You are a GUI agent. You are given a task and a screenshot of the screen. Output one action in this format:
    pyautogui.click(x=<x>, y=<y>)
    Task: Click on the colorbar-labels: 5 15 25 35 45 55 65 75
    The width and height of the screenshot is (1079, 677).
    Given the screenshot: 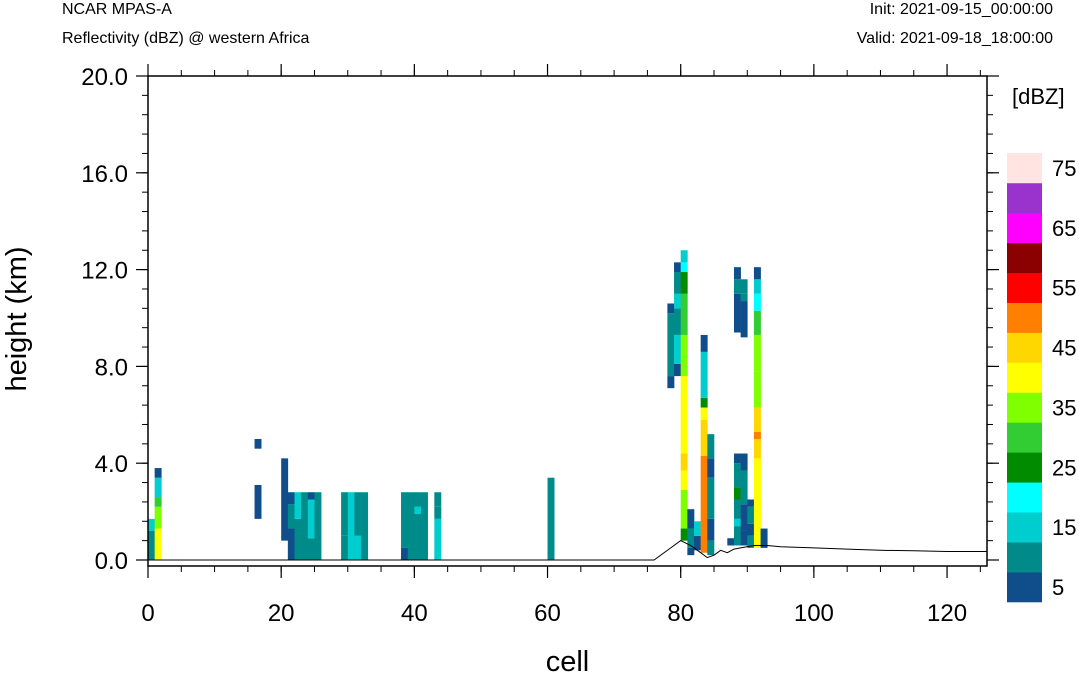 What is the action you would take?
    pyautogui.click(x=1064, y=378)
    